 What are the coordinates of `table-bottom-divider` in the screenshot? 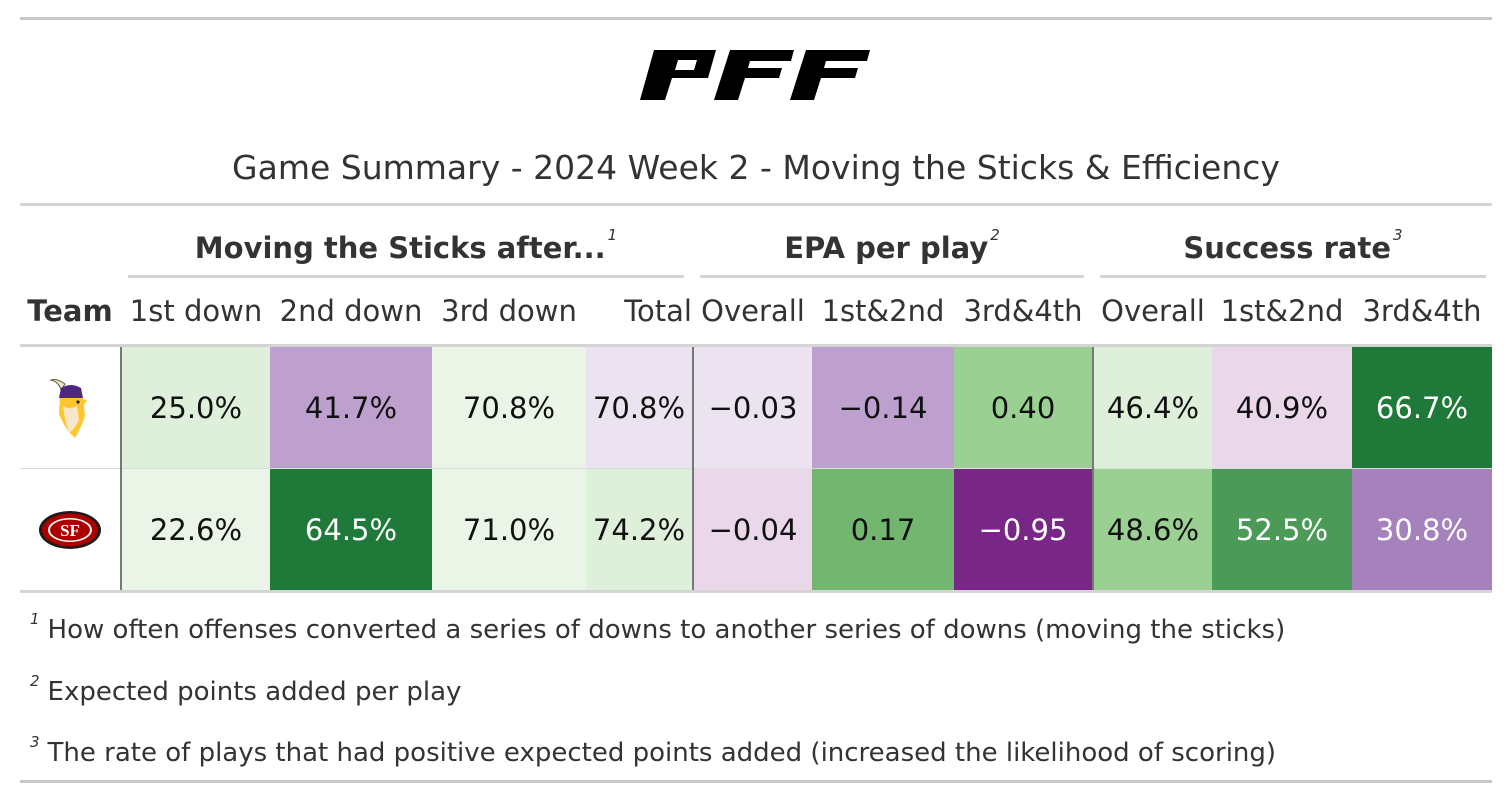 It's located at (756, 591).